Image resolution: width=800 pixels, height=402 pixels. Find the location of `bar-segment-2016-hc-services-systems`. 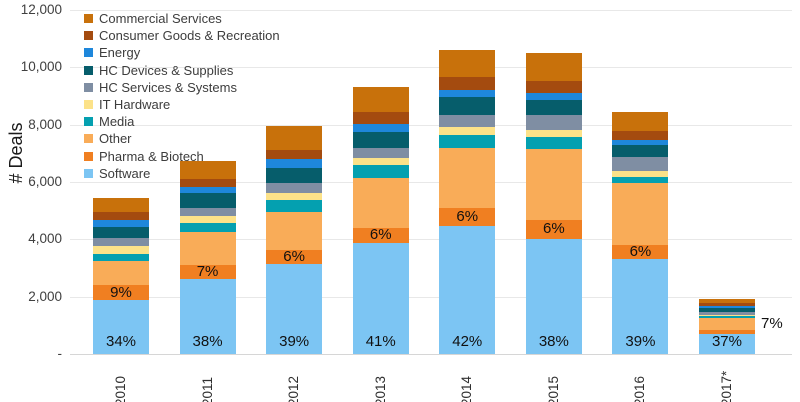

bar-segment-2016-hc-services-systems is located at coordinates (640, 164).